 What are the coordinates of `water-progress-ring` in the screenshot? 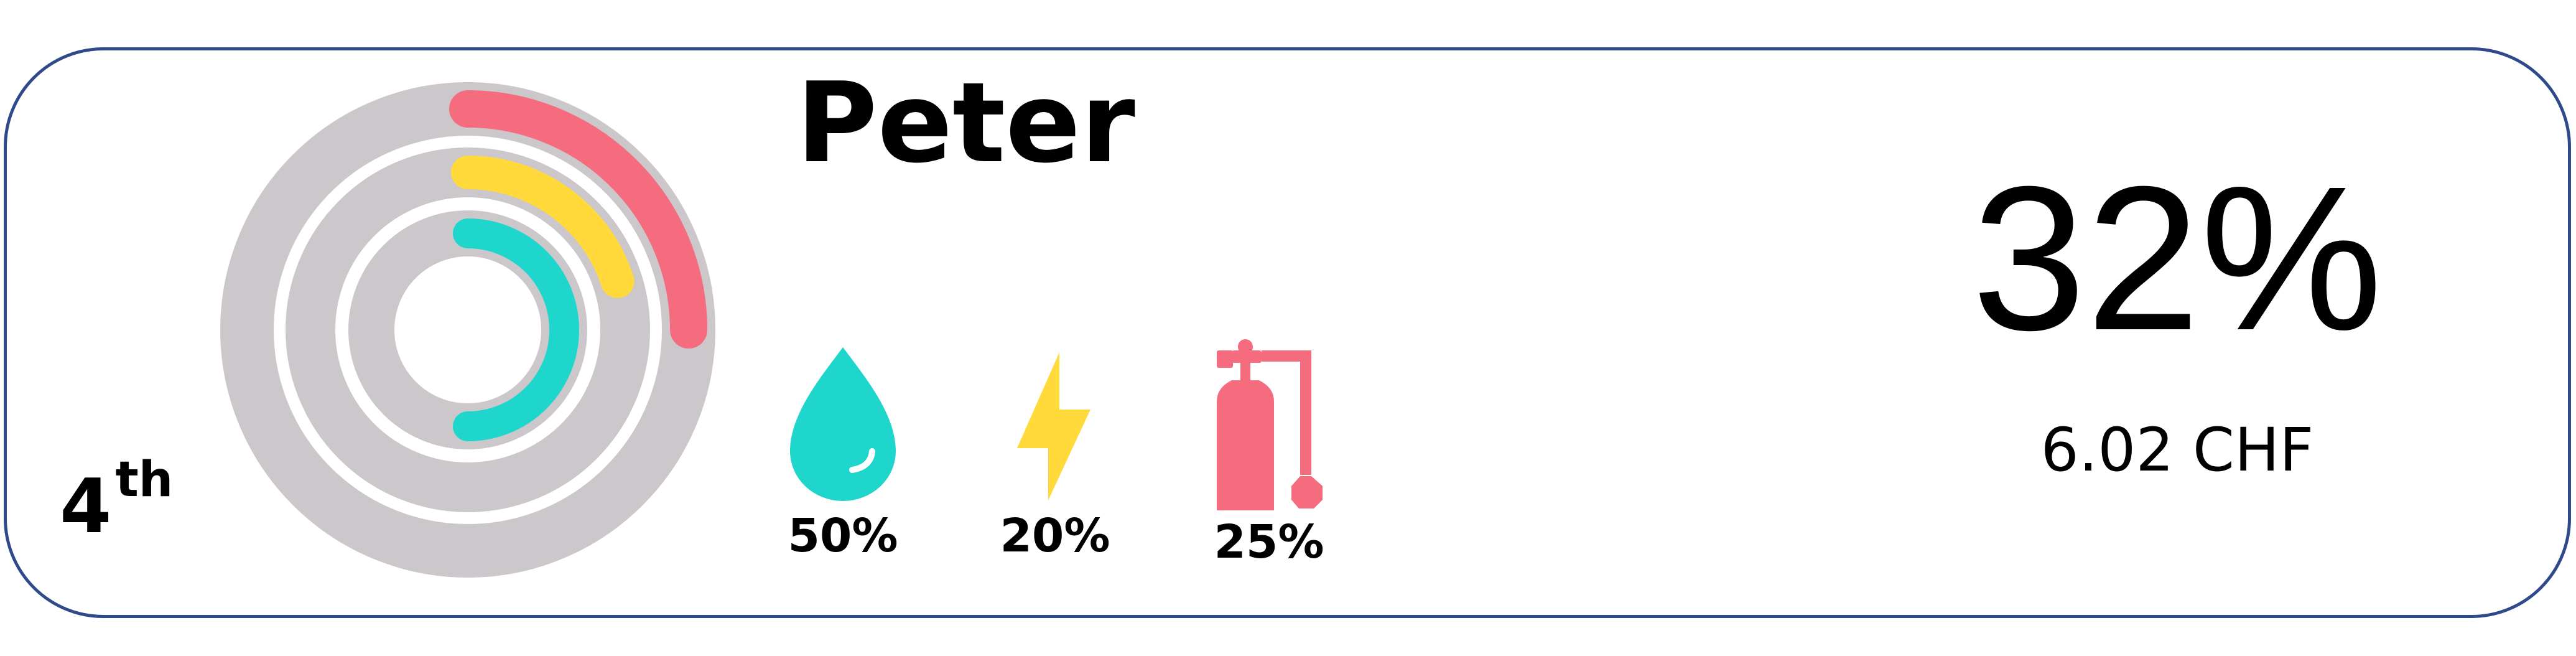 It's located at (516, 330).